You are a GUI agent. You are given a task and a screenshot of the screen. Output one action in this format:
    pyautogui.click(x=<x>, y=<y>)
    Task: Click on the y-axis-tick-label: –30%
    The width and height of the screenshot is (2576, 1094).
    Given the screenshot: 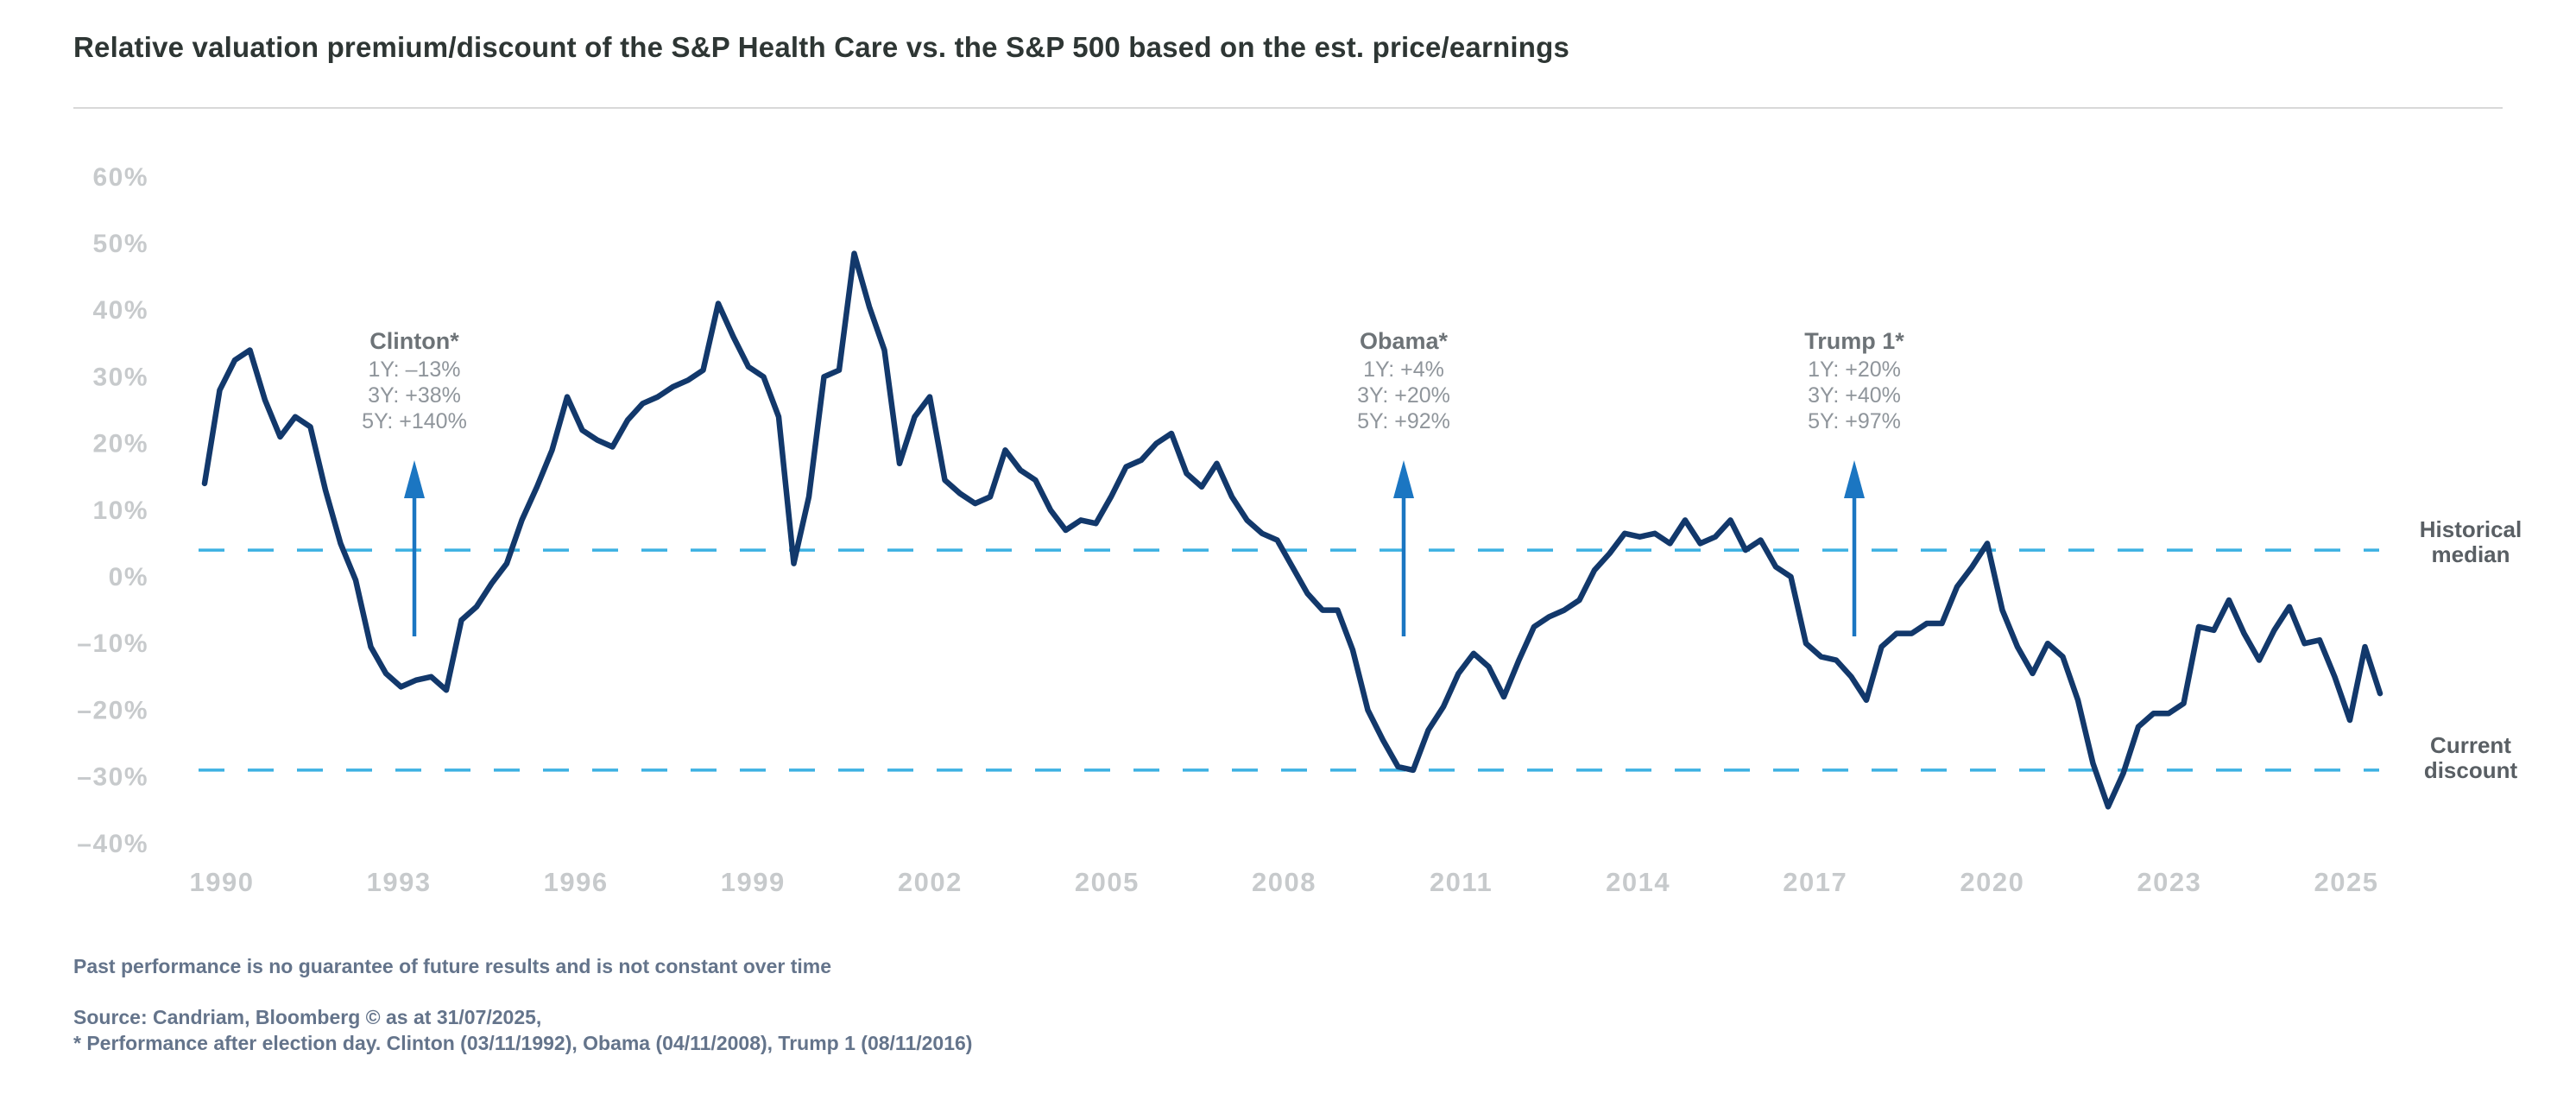 What is the action you would take?
    pyautogui.click(x=112, y=777)
    